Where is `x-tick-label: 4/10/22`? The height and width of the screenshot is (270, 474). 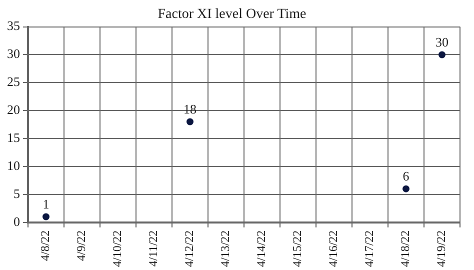 x-tick-label: 4/10/22 is located at coordinates (117, 249).